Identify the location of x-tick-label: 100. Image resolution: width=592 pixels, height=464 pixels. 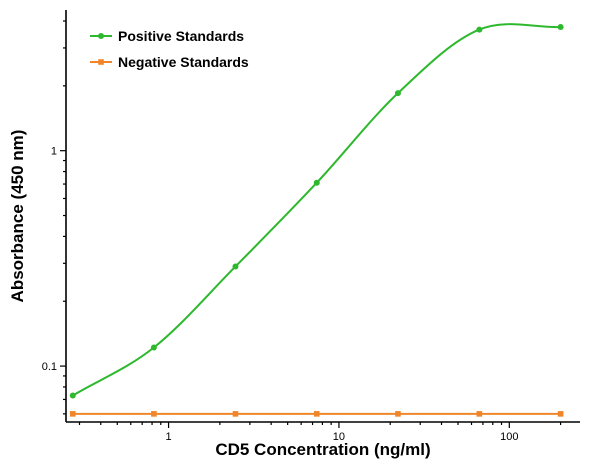
(509, 437).